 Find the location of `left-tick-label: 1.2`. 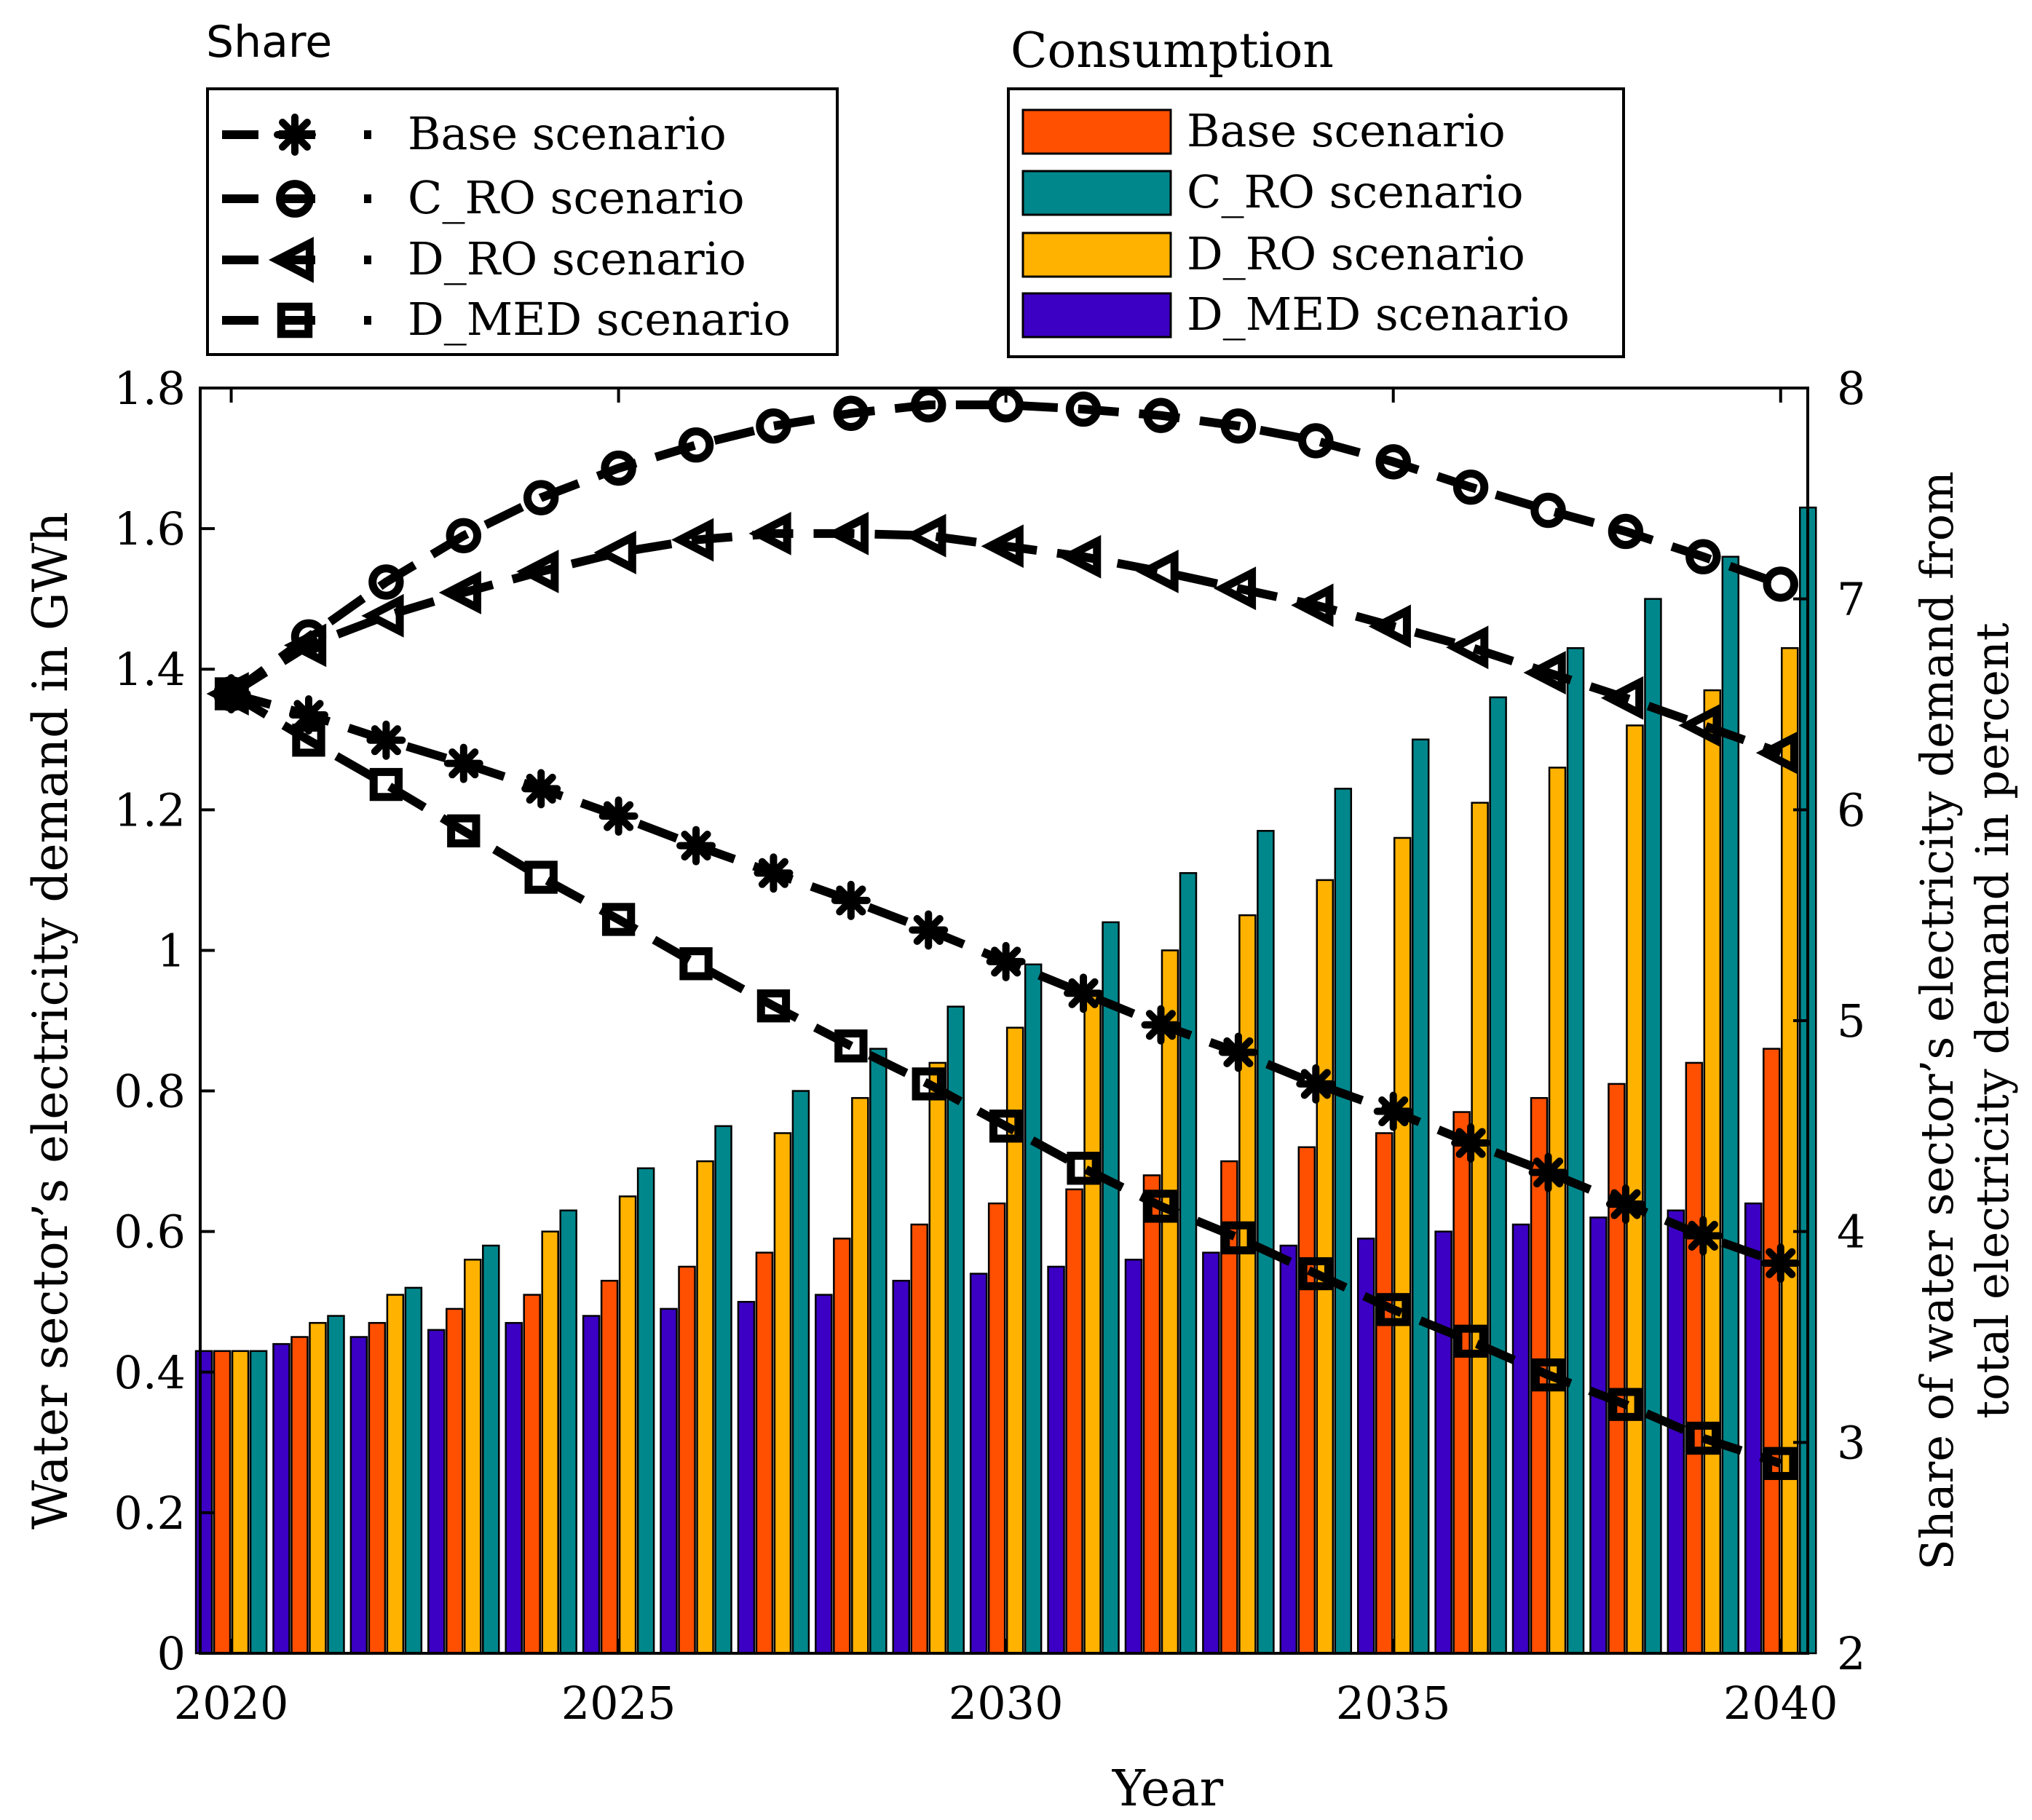

left-tick-label: 1.2 is located at coordinates (150, 809).